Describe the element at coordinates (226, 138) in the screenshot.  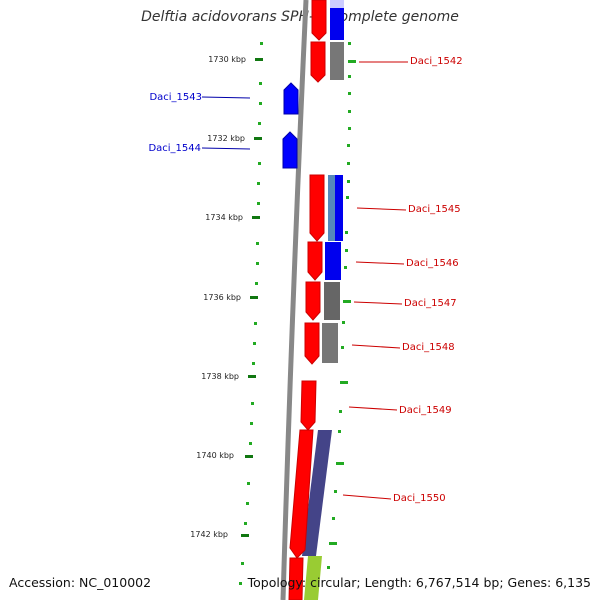
I see `tick-label: 1732 kbp` at that location.